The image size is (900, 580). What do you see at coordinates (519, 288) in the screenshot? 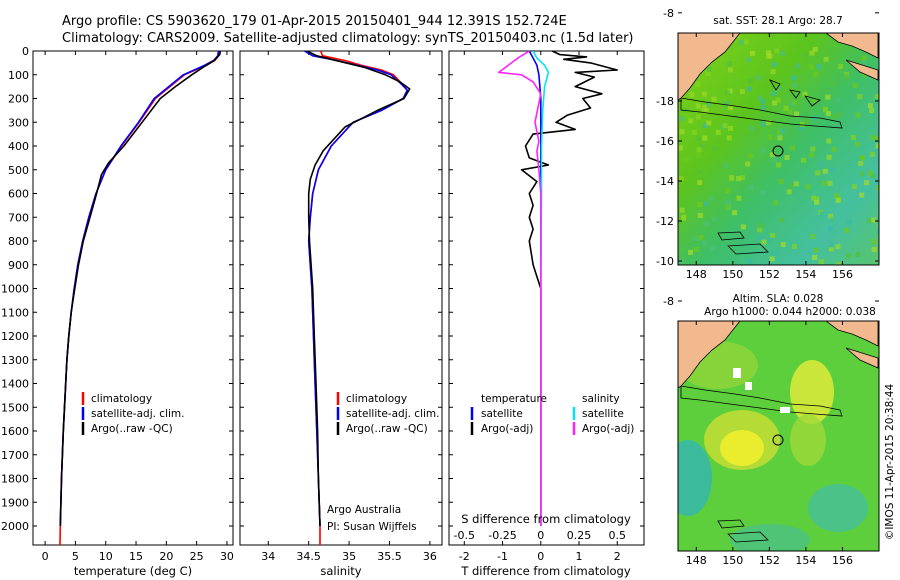
I see `series-line-salinity-argo-adj-` at bounding box center [519, 288].